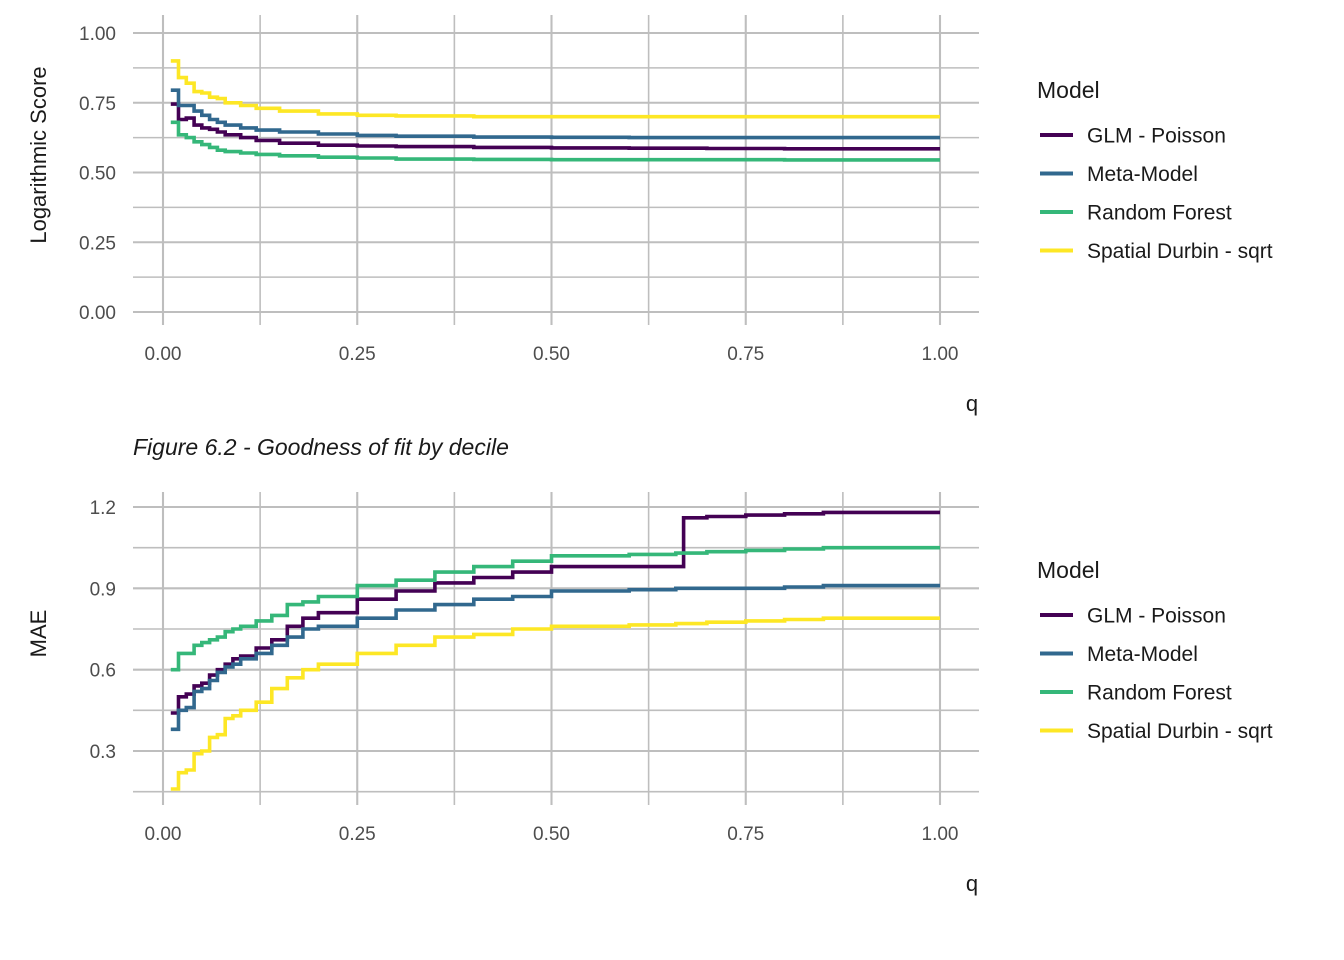 The image size is (1344, 960). What do you see at coordinates (97, 174) in the screenshot?
I see `y-tick-label: 0.50` at bounding box center [97, 174].